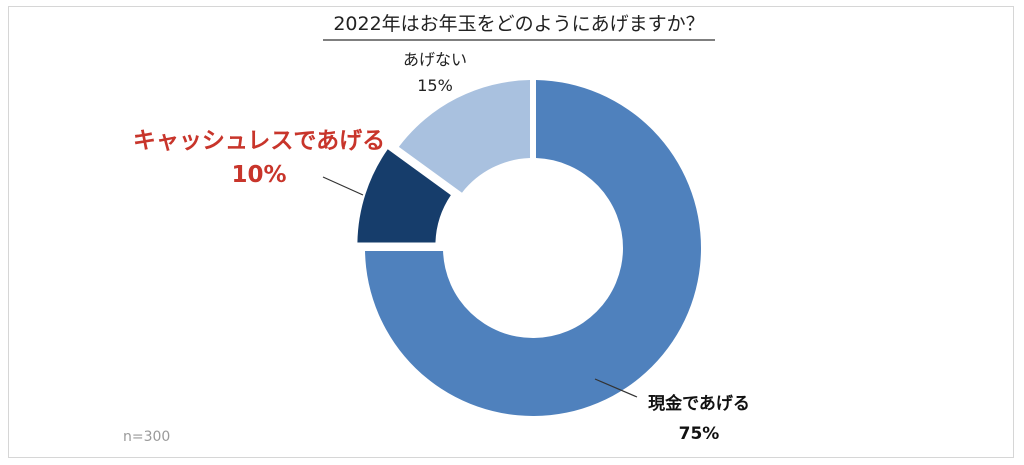 The image size is (1024, 465). What do you see at coordinates (404, 196) in the screenshot?
I see `slice-cashless` at bounding box center [404, 196].